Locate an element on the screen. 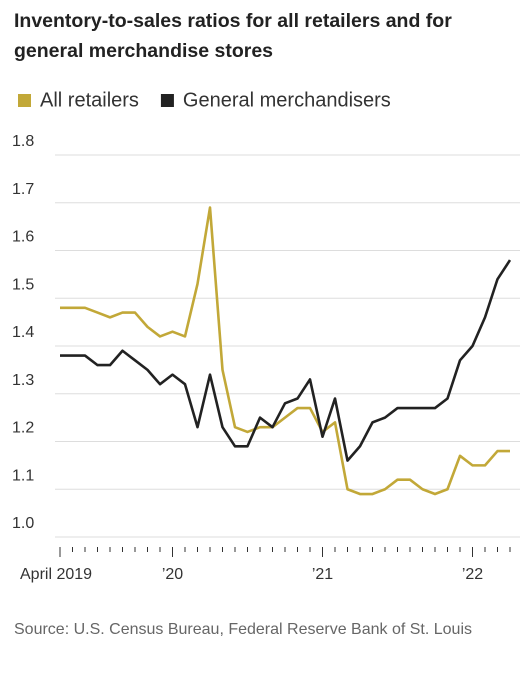 This screenshot has width=532, height=673. y-tick-label: 1.2 is located at coordinates (23, 428).